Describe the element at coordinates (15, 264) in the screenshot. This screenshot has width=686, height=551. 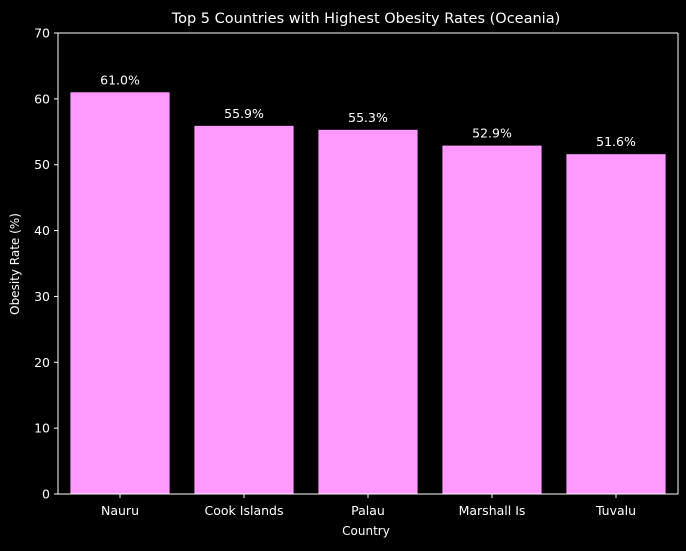
I see `y-axis-label: Obesity Rate (%)` at that location.